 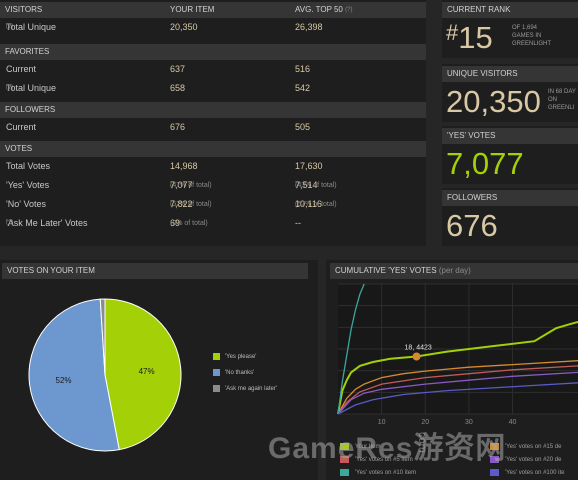 What do you see at coordinates (213, 27) in the screenshot?
I see `table-row: Total Unique (?) 20,350 26,398` at bounding box center [213, 27].